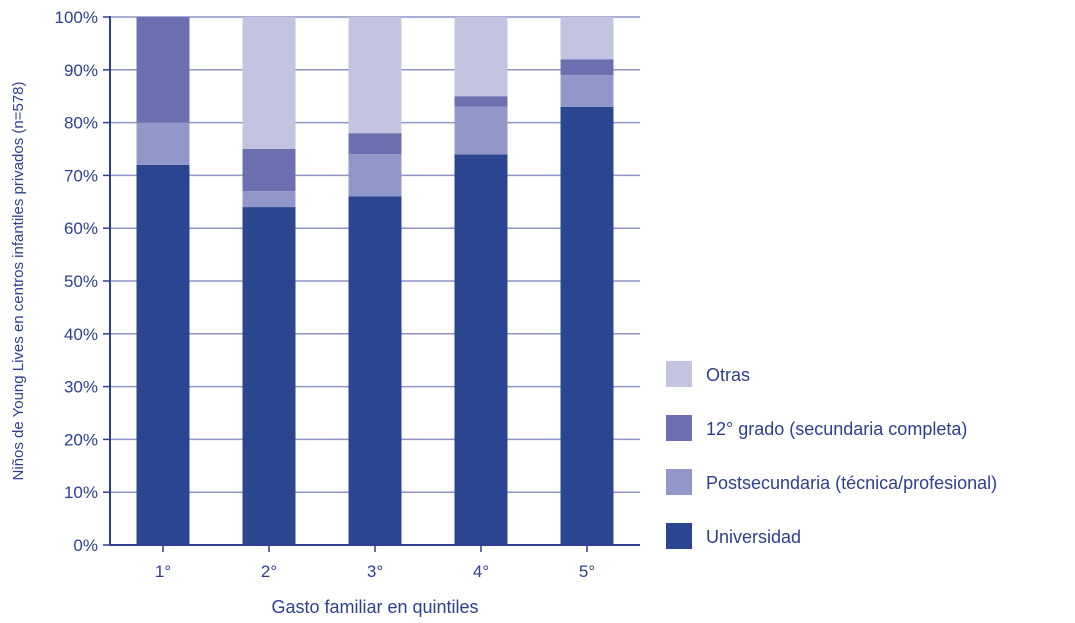  Describe the element at coordinates (836, 429) in the screenshot. I see `legend-label: 12° grado (secundaria completa)` at that location.